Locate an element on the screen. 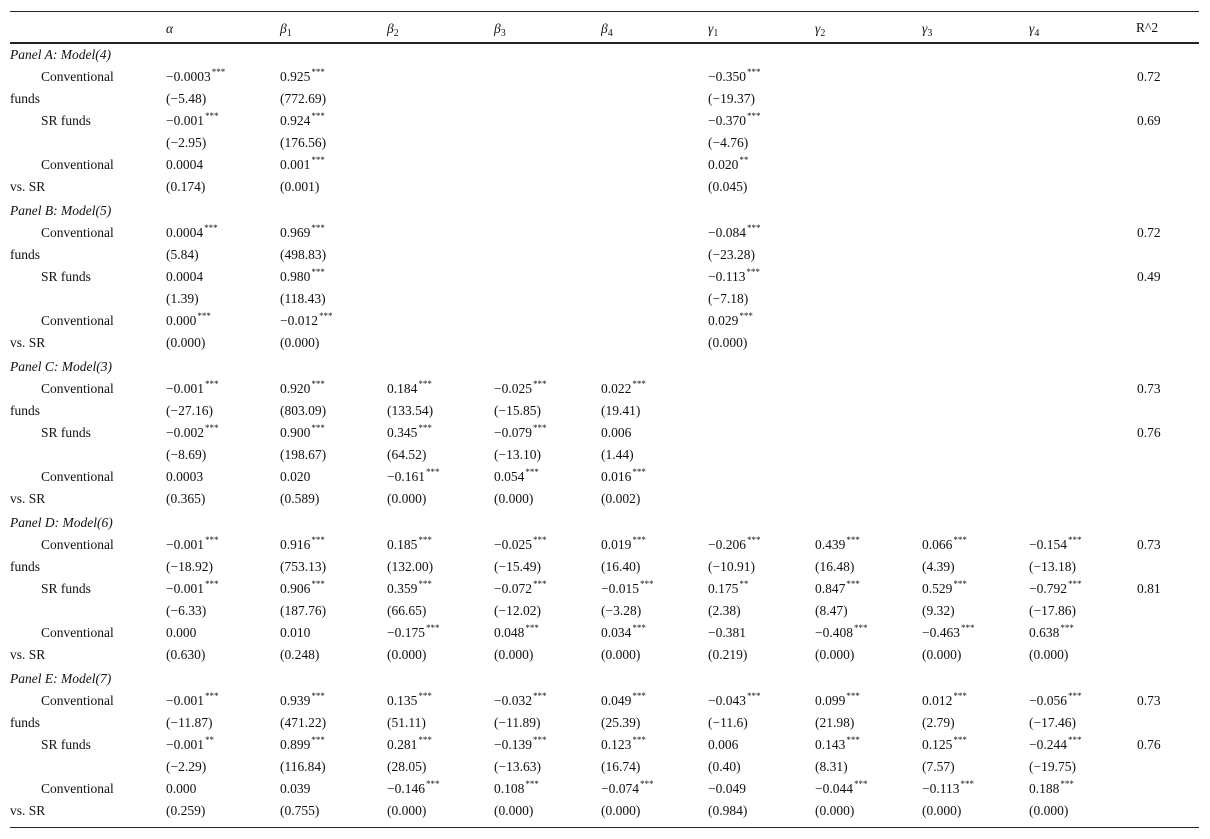  coefficient-cell: 0.012*** is located at coordinates (944, 700).